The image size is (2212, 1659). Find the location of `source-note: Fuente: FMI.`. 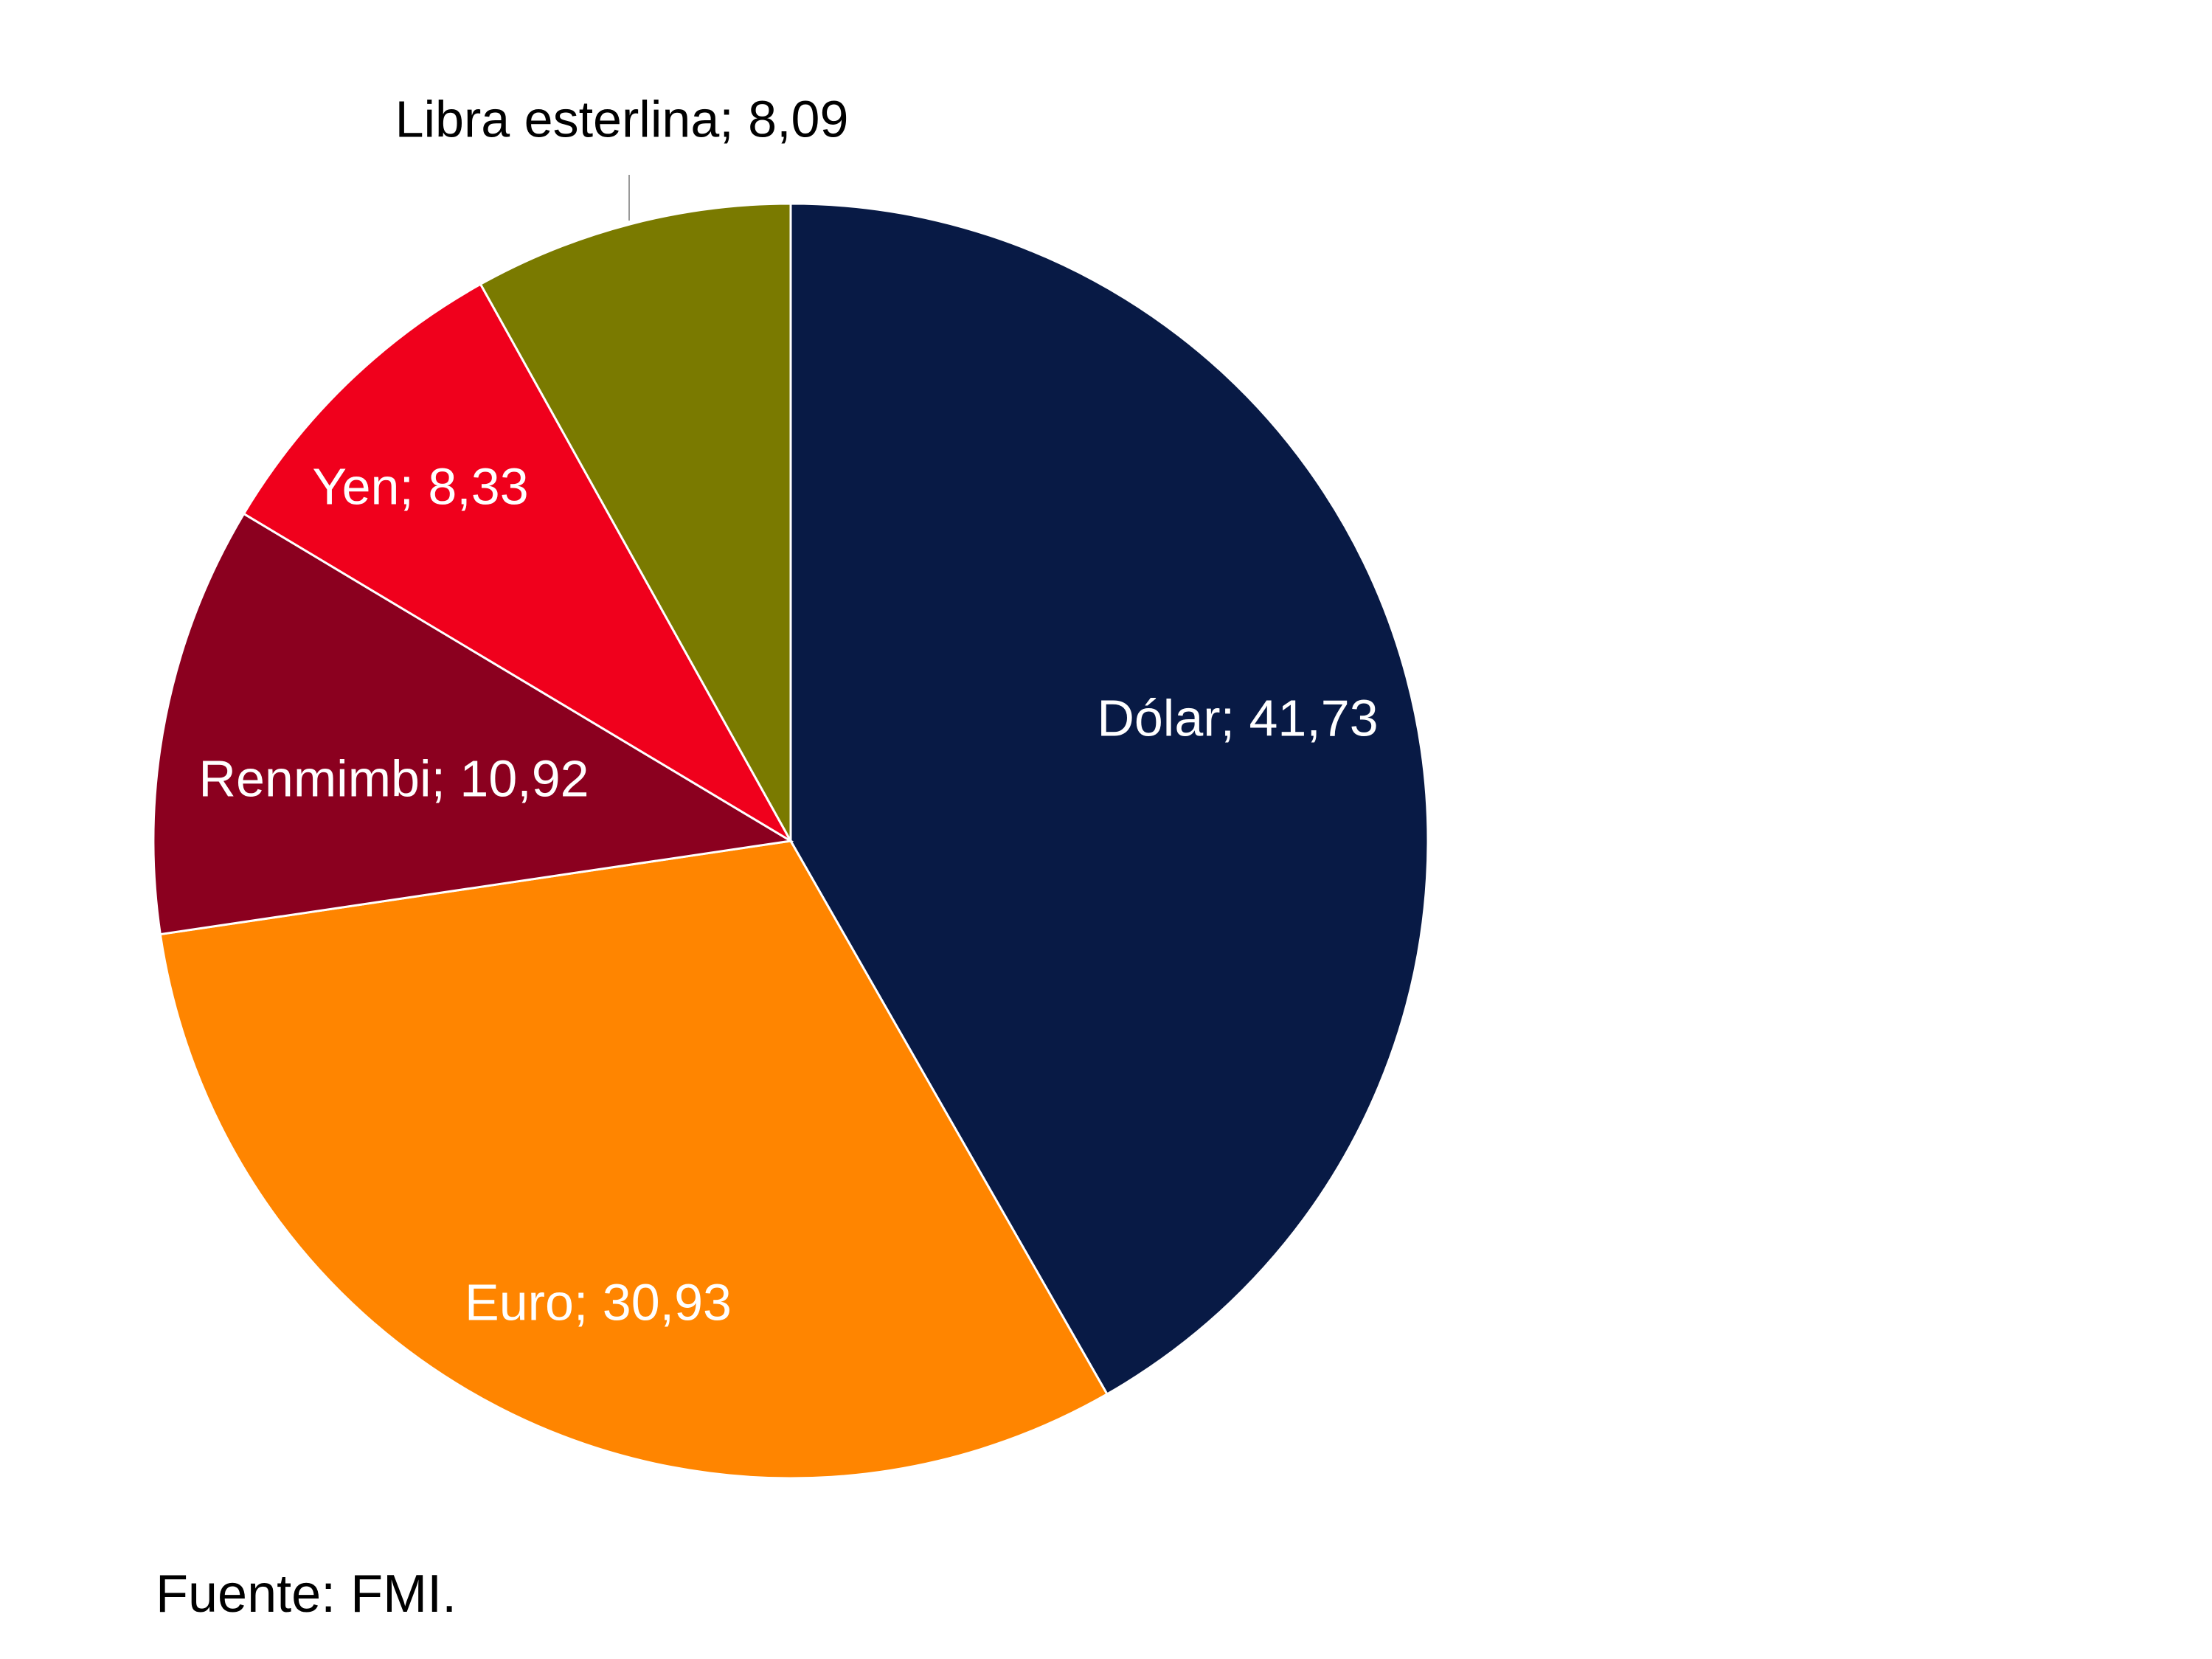

source-note: Fuente: FMI. is located at coordinates (307, 1594).